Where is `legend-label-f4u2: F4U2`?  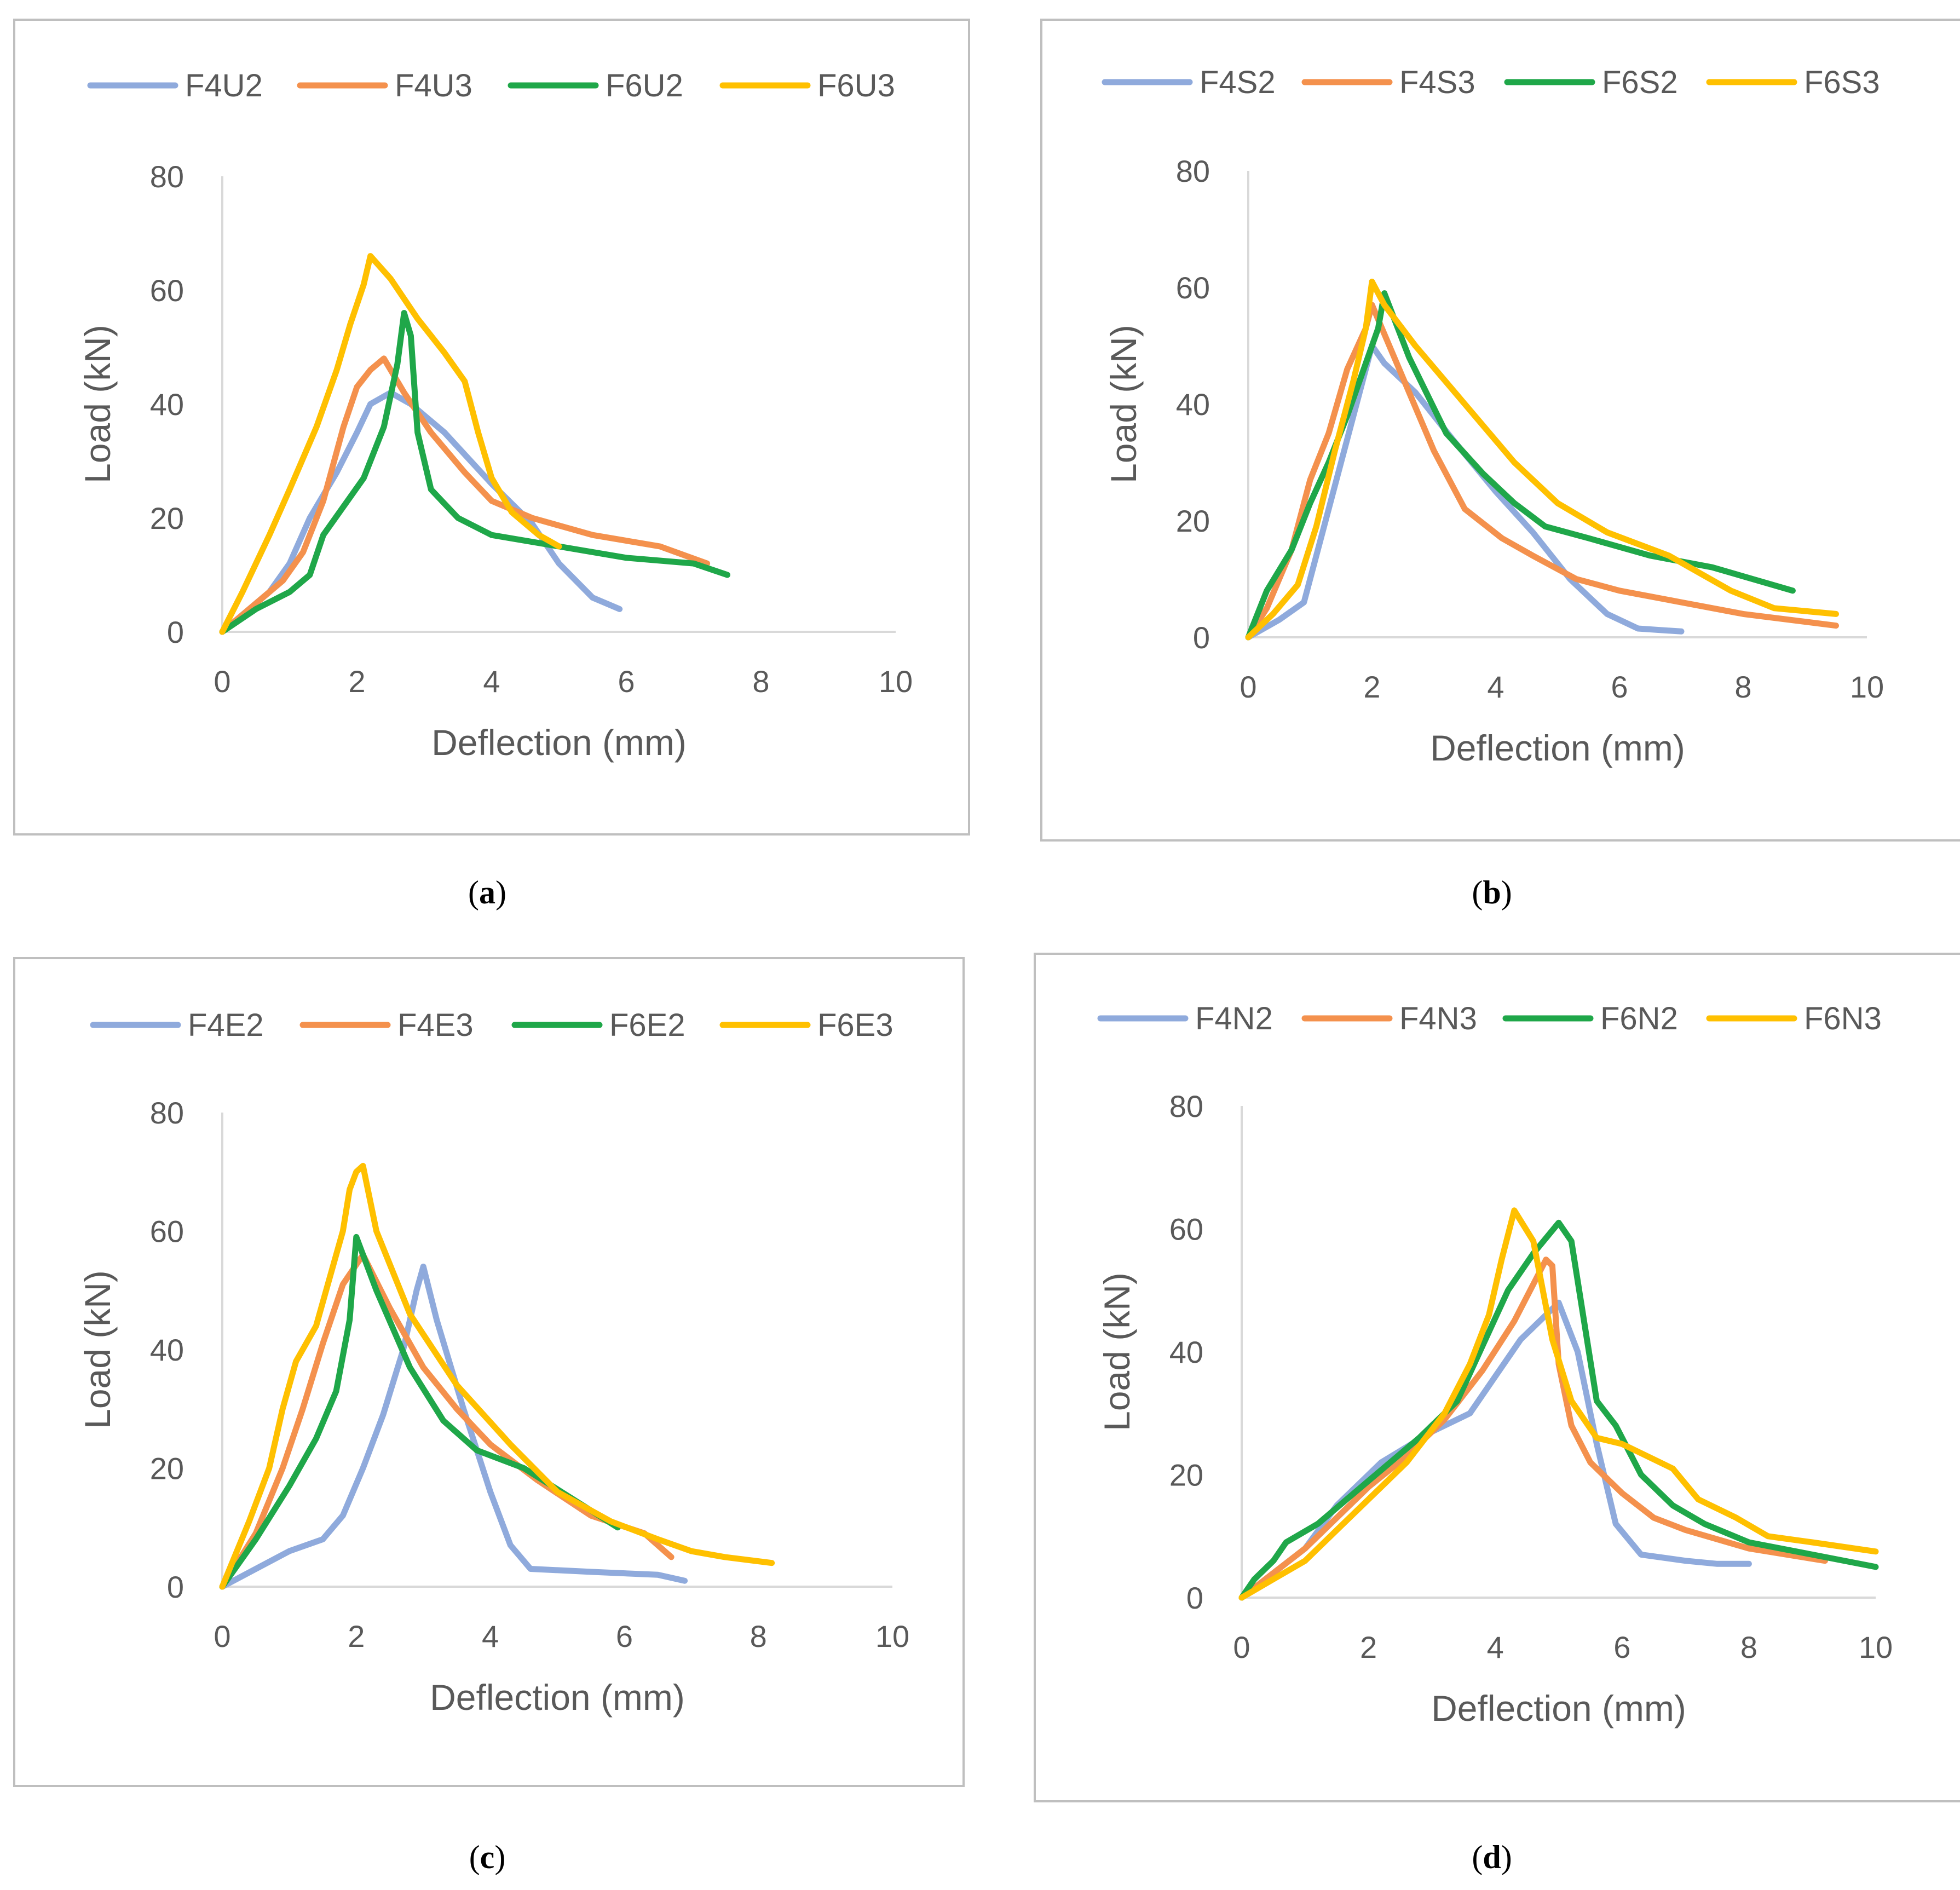 legend-label-f4u2: F4U2 is located at coordinates (224, 85).